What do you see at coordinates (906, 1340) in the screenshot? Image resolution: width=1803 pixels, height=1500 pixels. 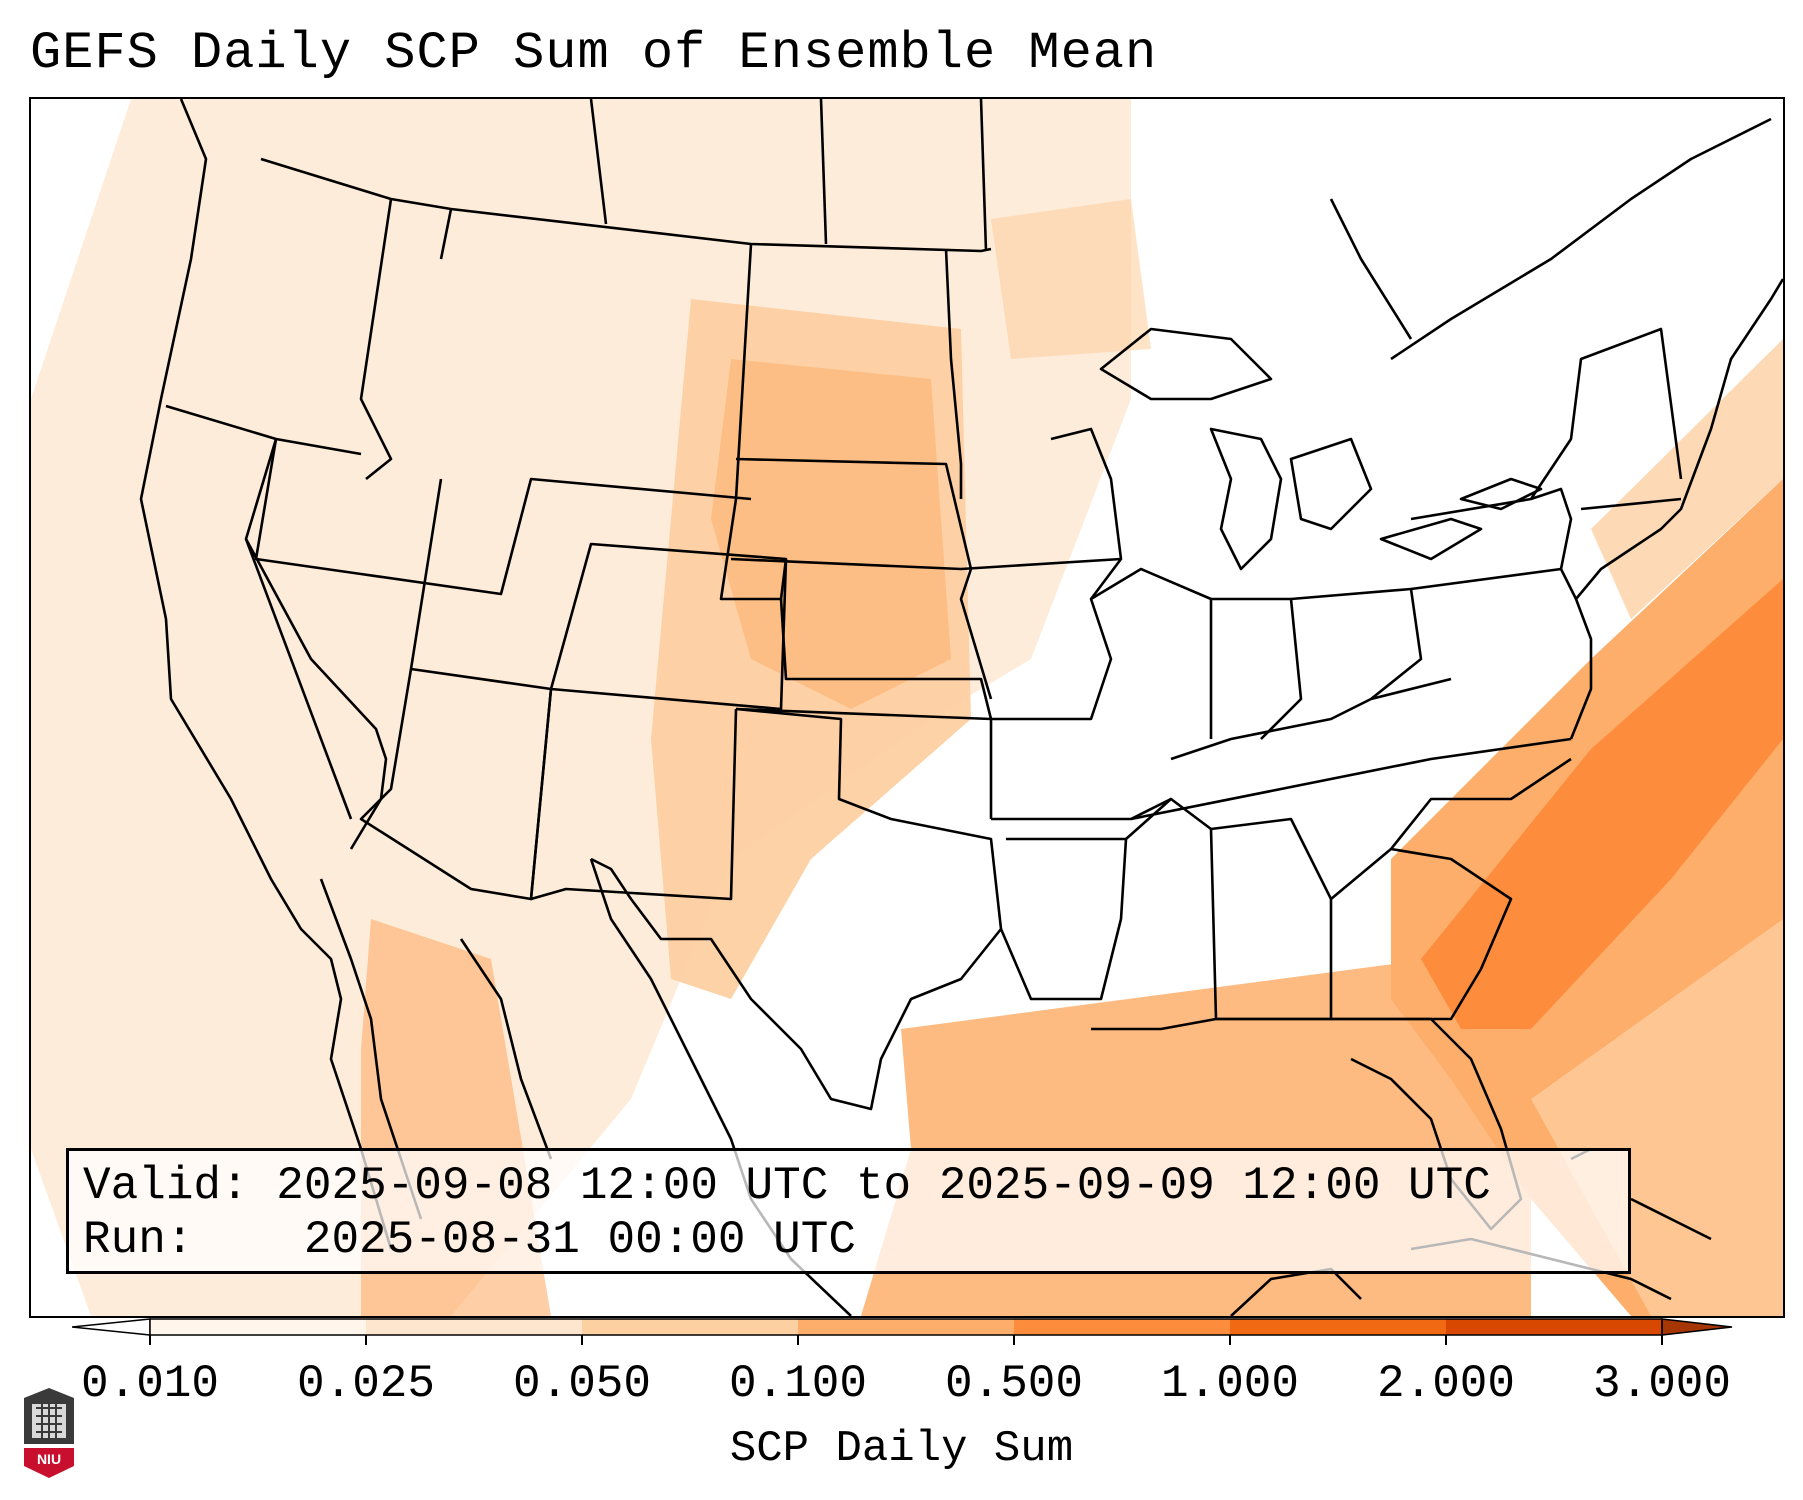 I see `colorbar-ticks` at bounding box center [906, 1340].